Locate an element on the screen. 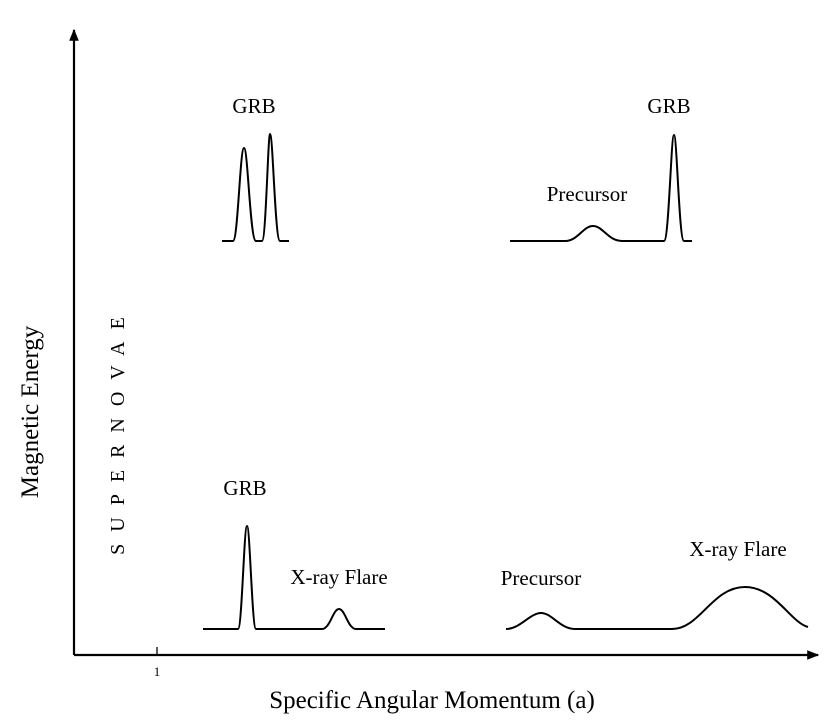 The height and width of the screenshot is (728, 830). bottom-right-flare-label: X-ray Flare is located at coordinates (737, 549).